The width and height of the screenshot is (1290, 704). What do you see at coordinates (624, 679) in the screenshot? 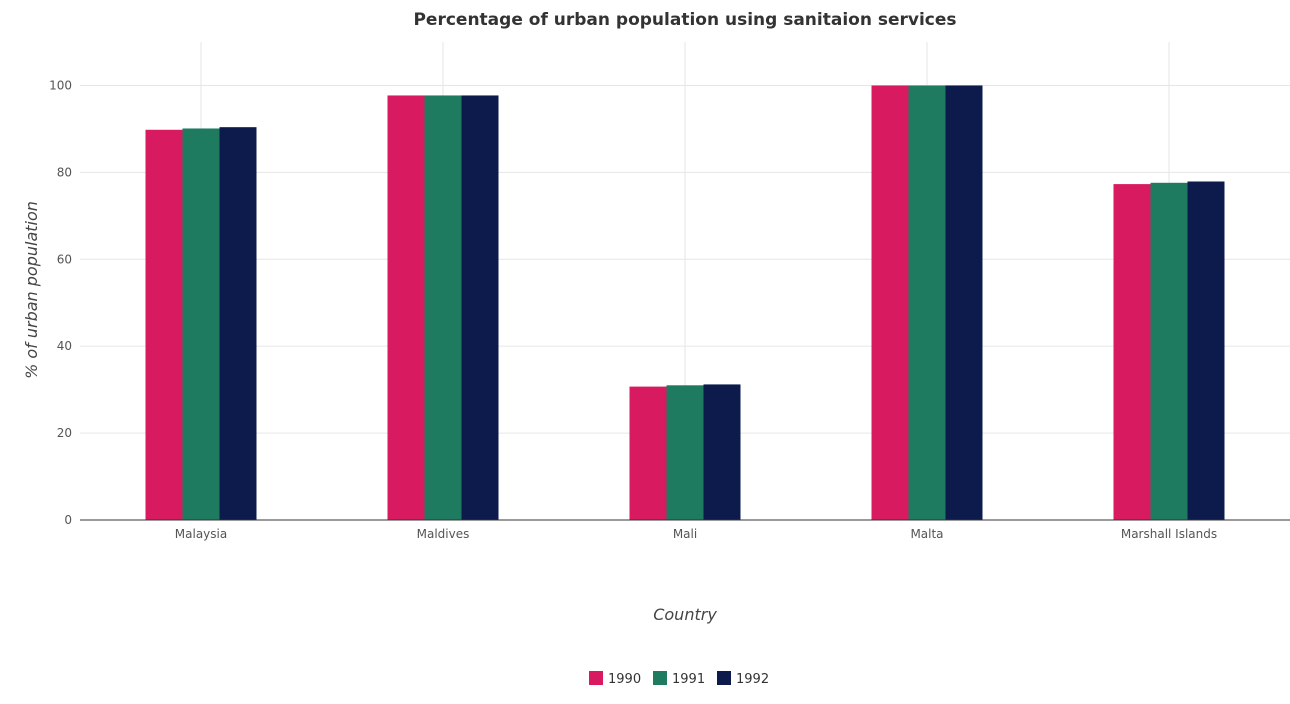
I see `legend-label: 1990` at bounding box center [624, 679].